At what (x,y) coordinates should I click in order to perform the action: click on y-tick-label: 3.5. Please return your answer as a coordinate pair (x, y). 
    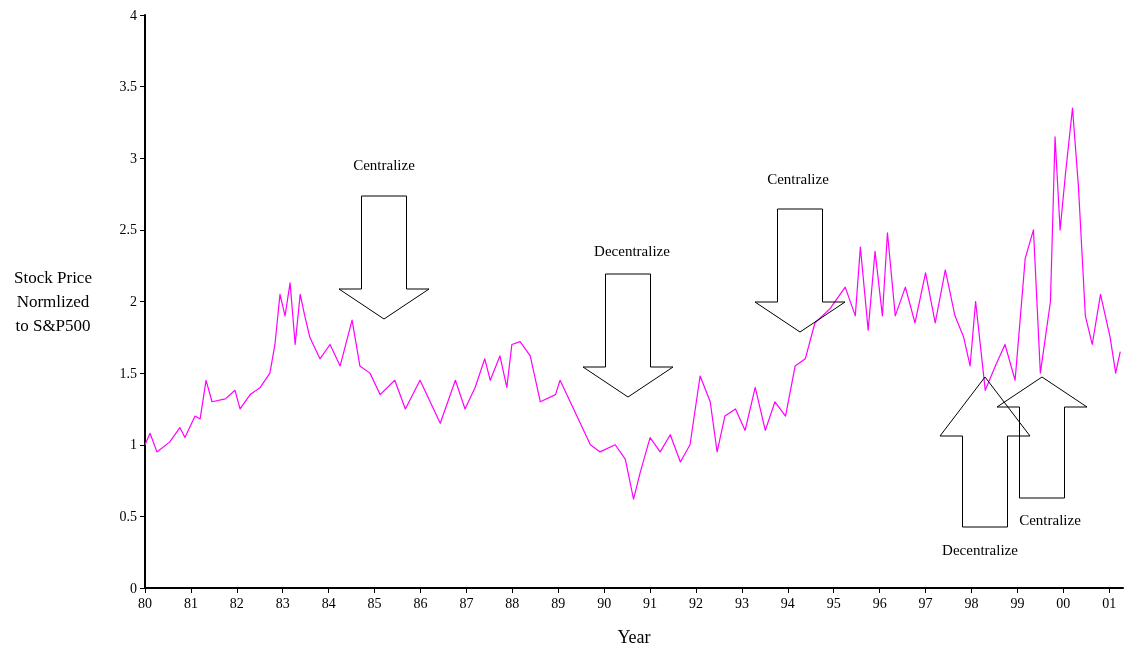
    Looking at the image, I should click on (128, 87).